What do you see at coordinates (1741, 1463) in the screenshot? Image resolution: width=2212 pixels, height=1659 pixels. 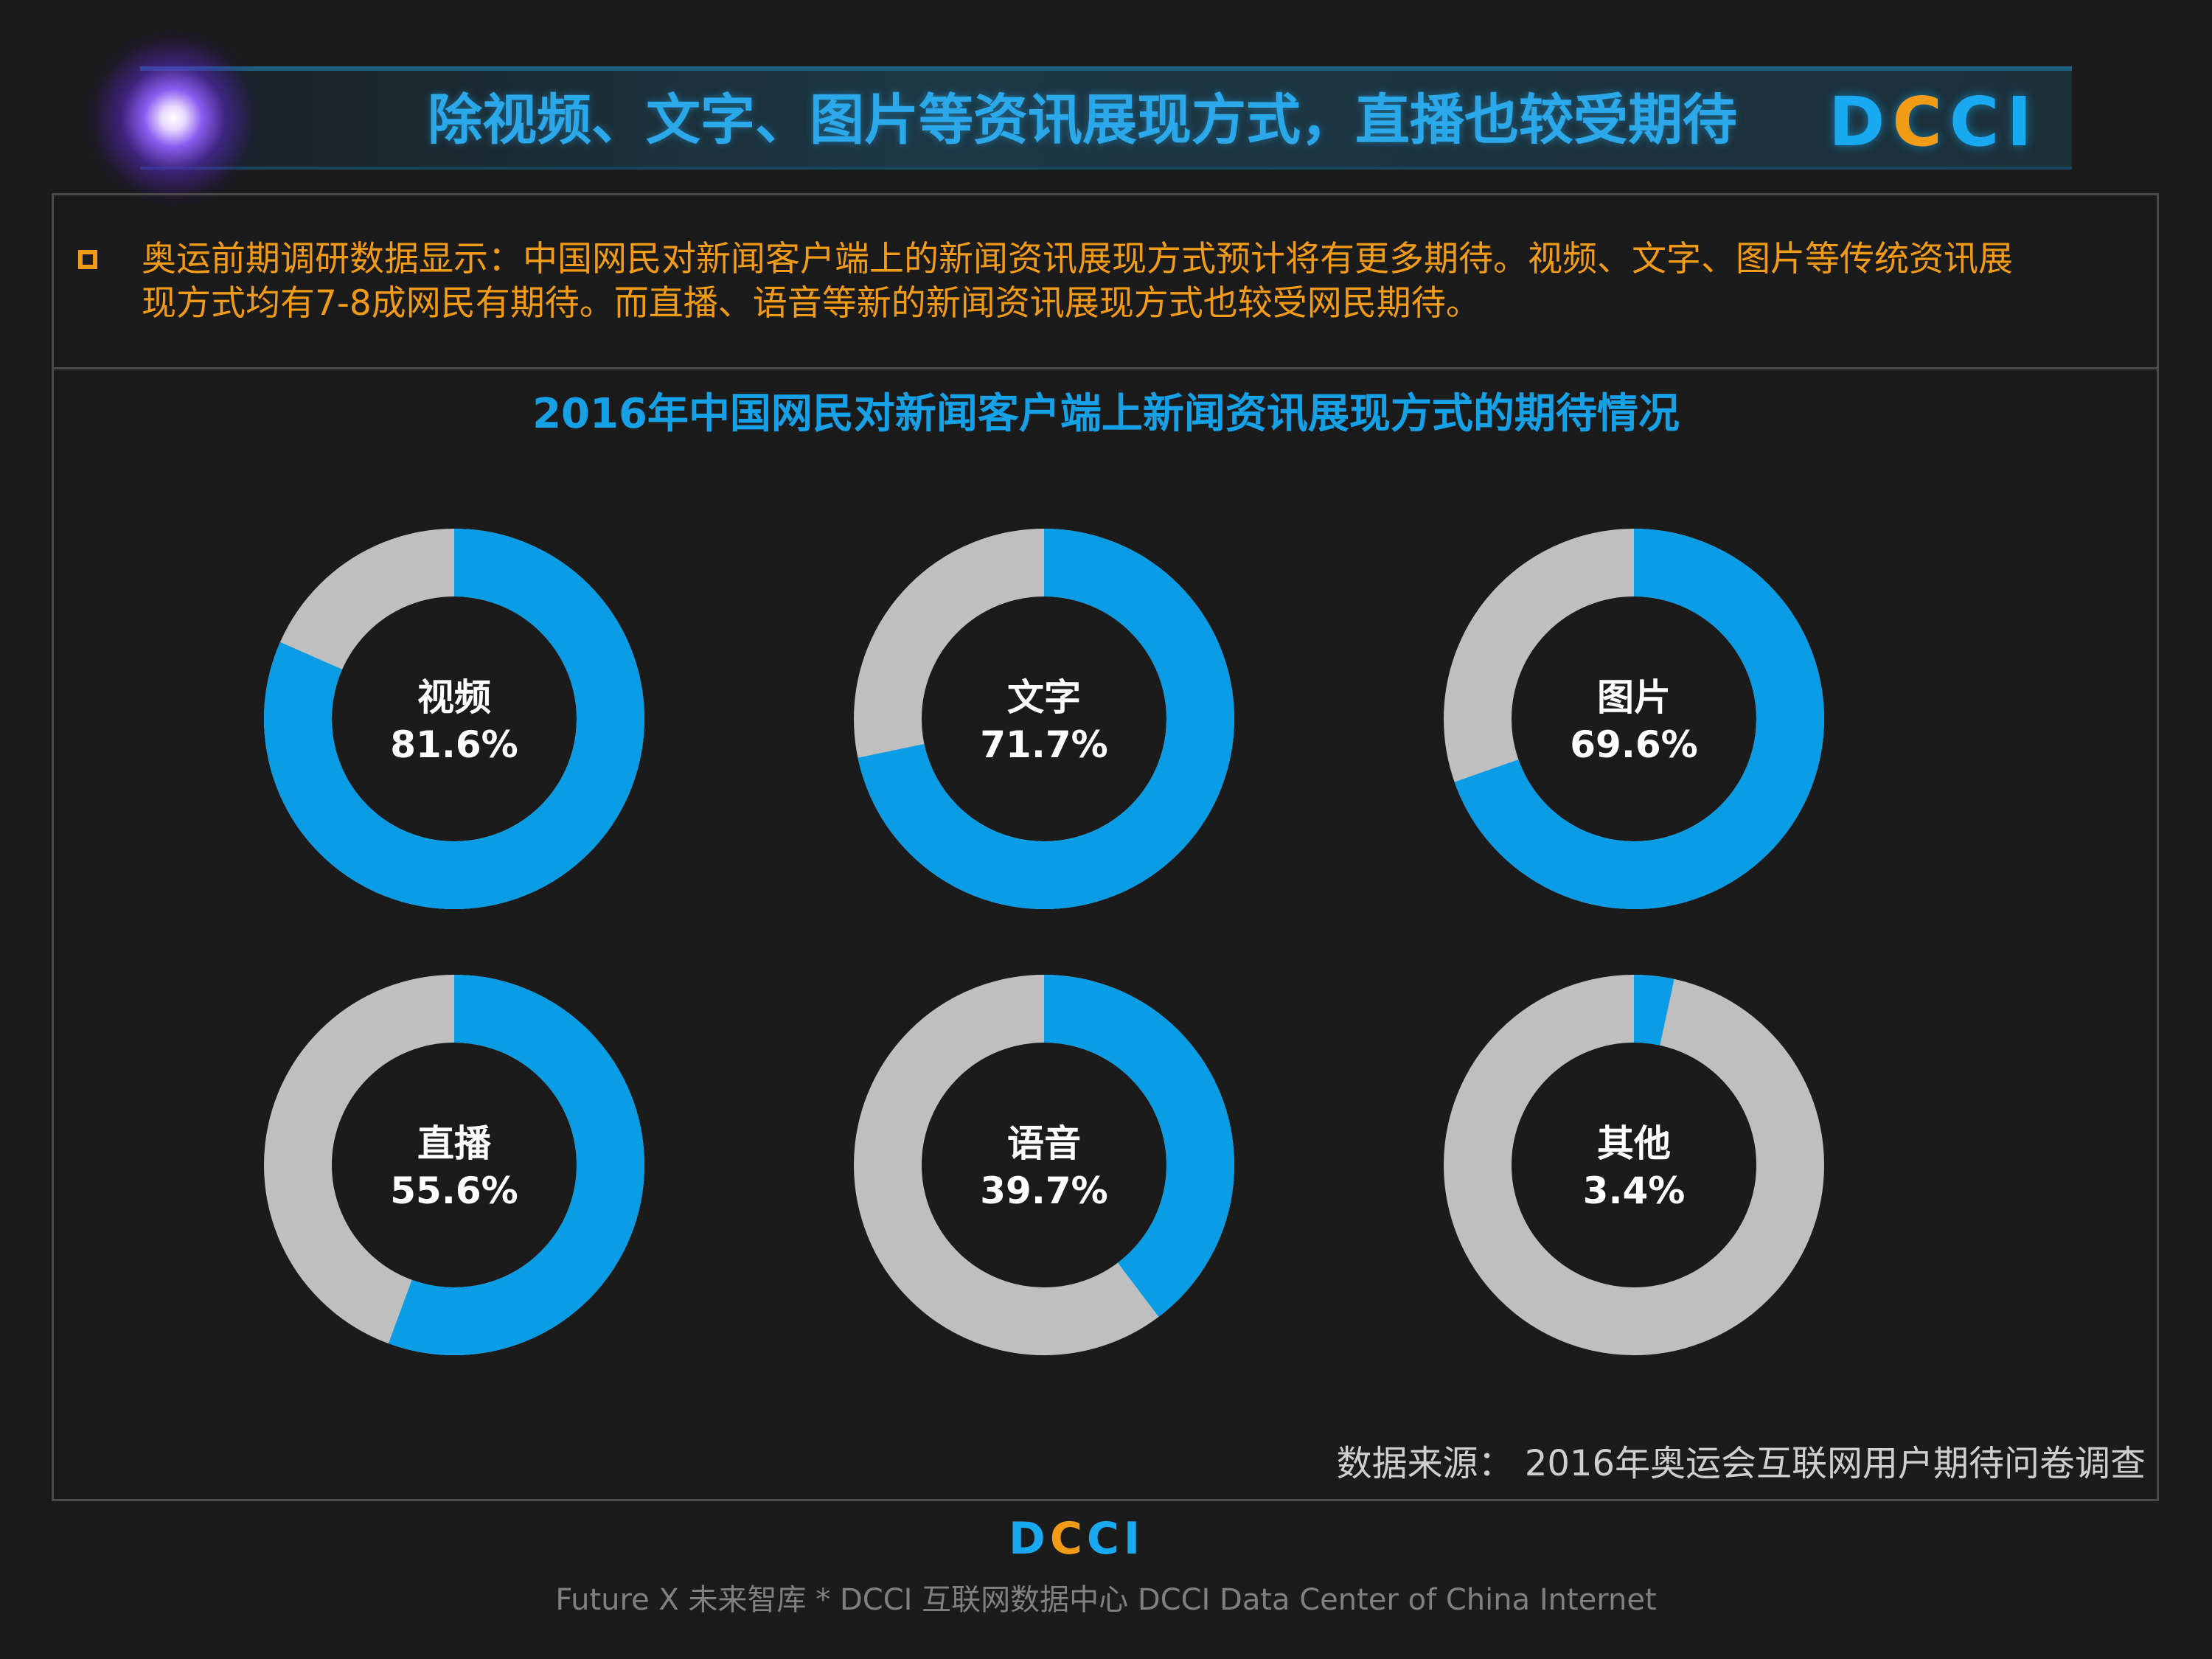 I see `data-source: 数据来源： 2016年奥运会互联网用户期待问卷调查` at bounding box center [1741, 1463].